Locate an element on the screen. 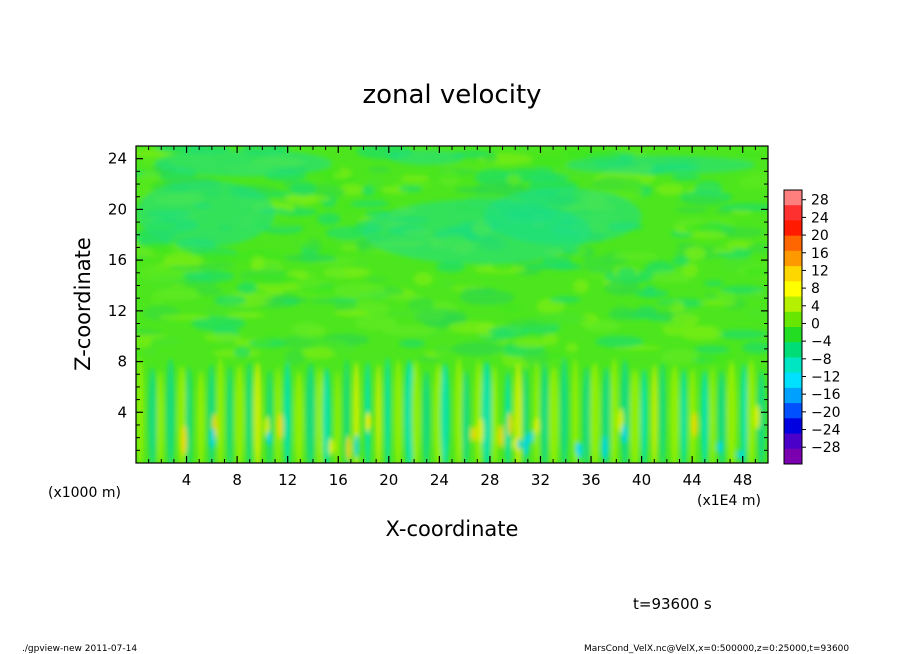 The width and height of the screenshot is (904, 654). y-tick-label: 16 is located at coordinates (117, 260).